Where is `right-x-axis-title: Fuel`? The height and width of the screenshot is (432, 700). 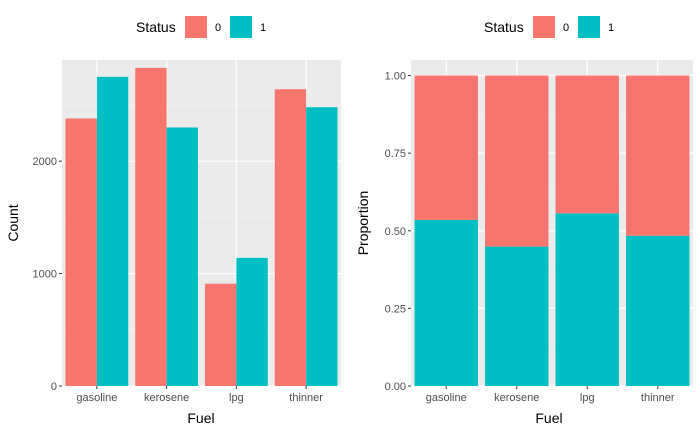
right-x-axis-title: Fuel is located at coordinates (548, 418).